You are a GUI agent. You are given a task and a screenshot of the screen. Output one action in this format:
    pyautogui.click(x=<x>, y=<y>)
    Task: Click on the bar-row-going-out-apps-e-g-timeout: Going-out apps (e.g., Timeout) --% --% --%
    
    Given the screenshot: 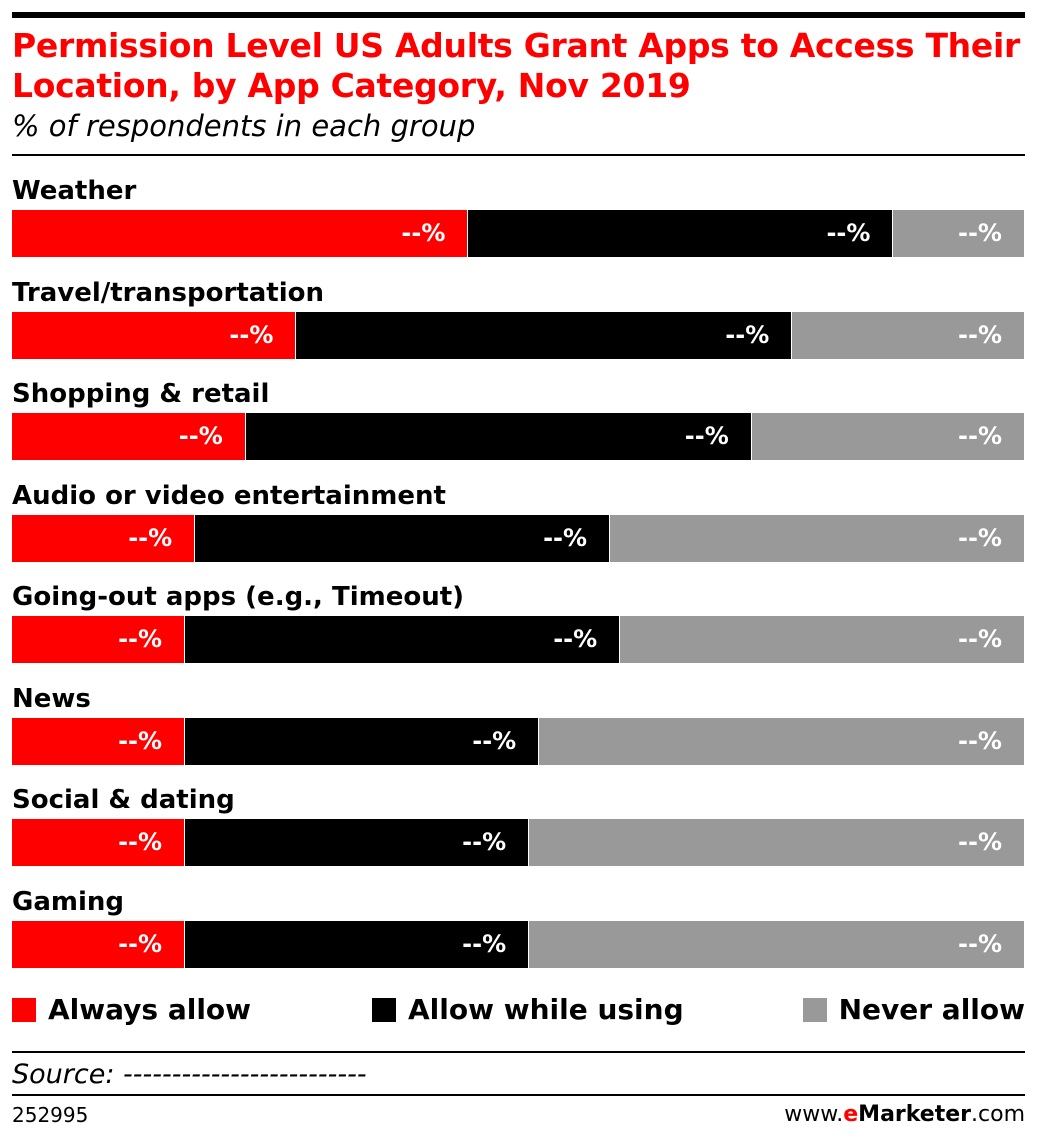 What is the action you would take?
    pyautogui.click(x=518, y=626)
    